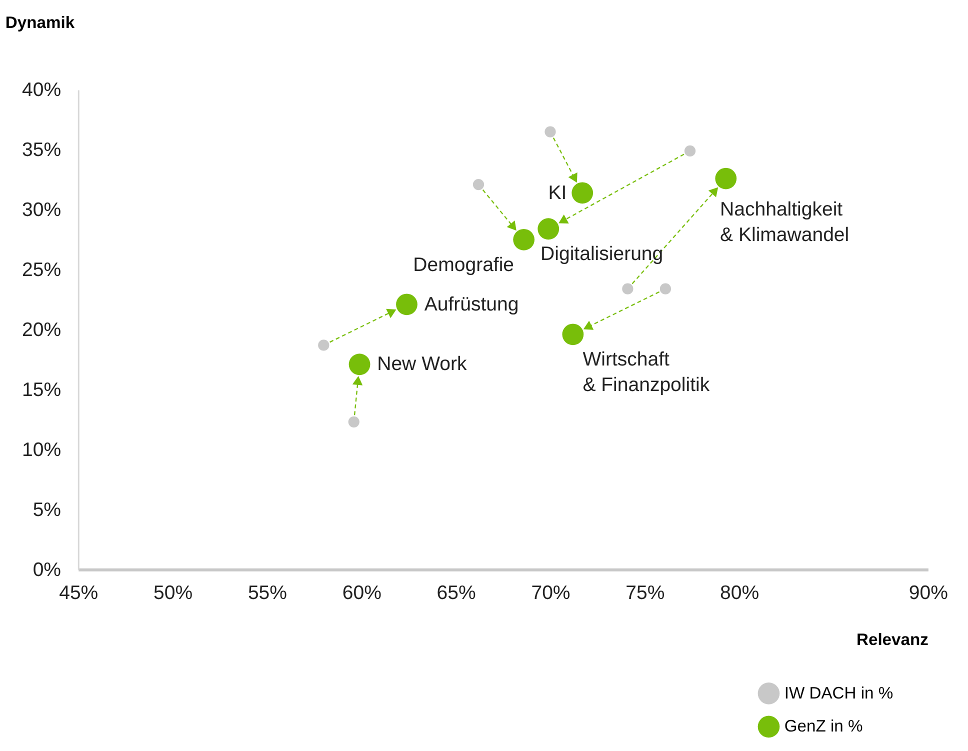  Describe the element at coordinates (42, 449) in the screenshot. I see `y-tick-label: 10%` at that location.